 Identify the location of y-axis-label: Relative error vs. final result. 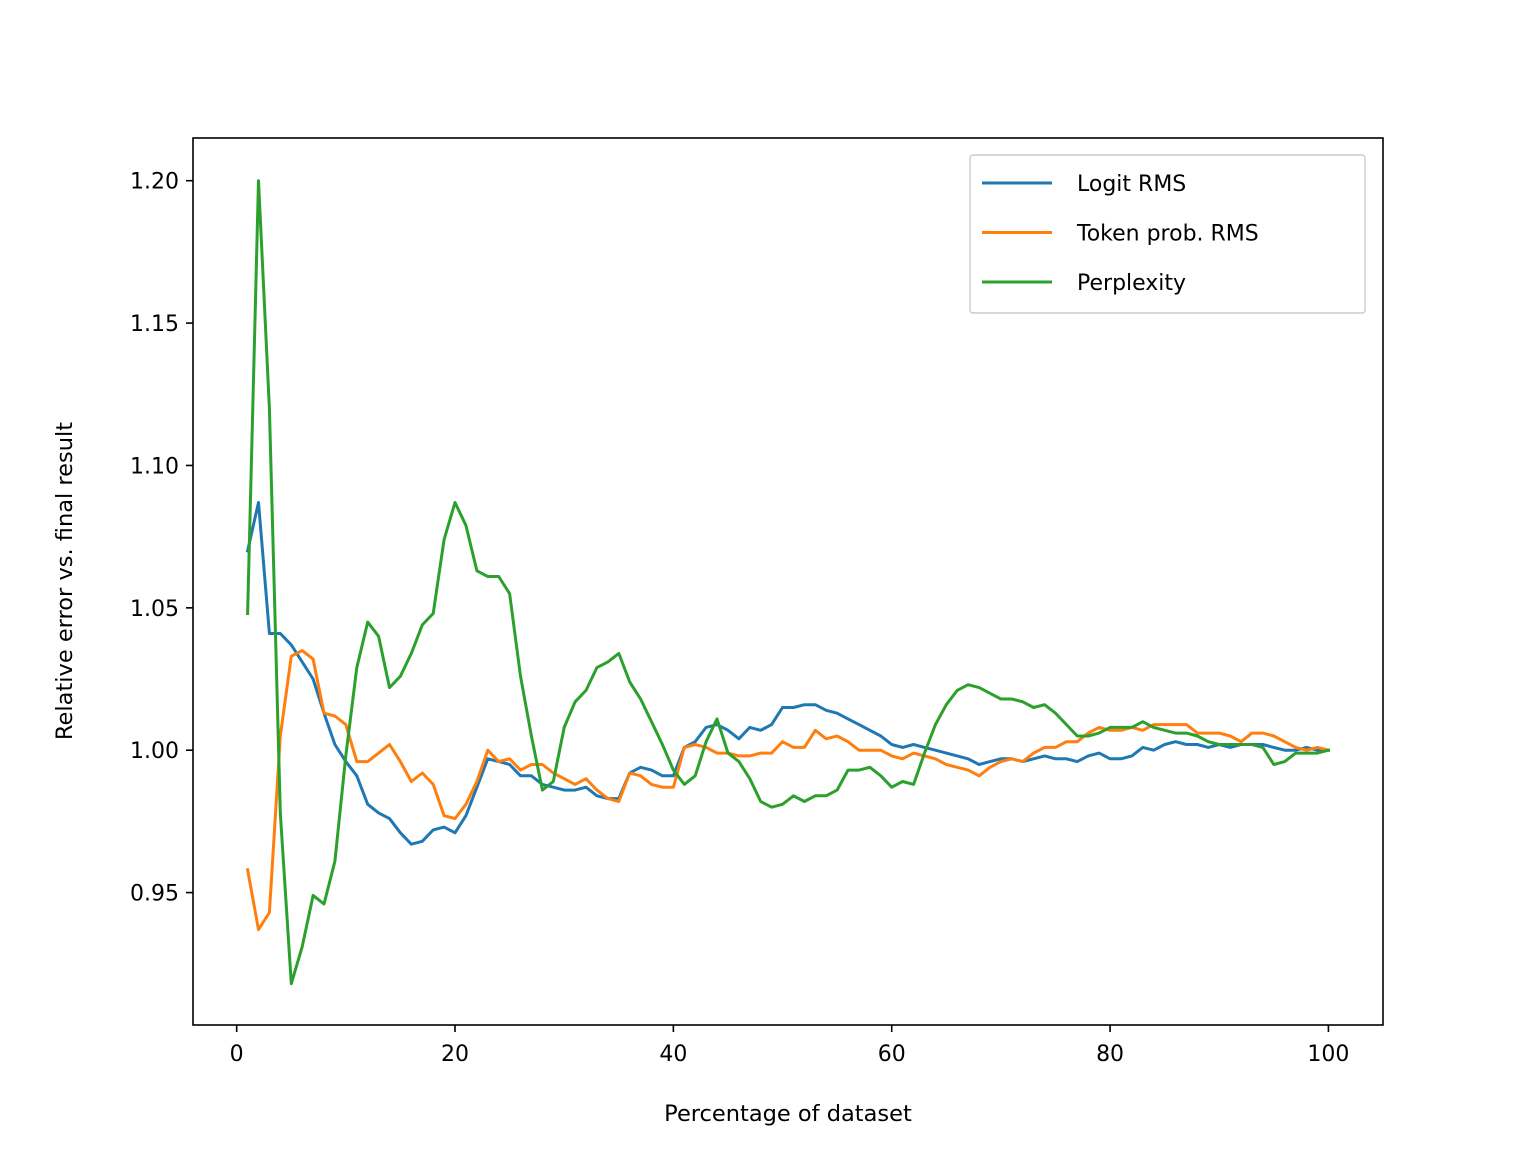
(65, 581).